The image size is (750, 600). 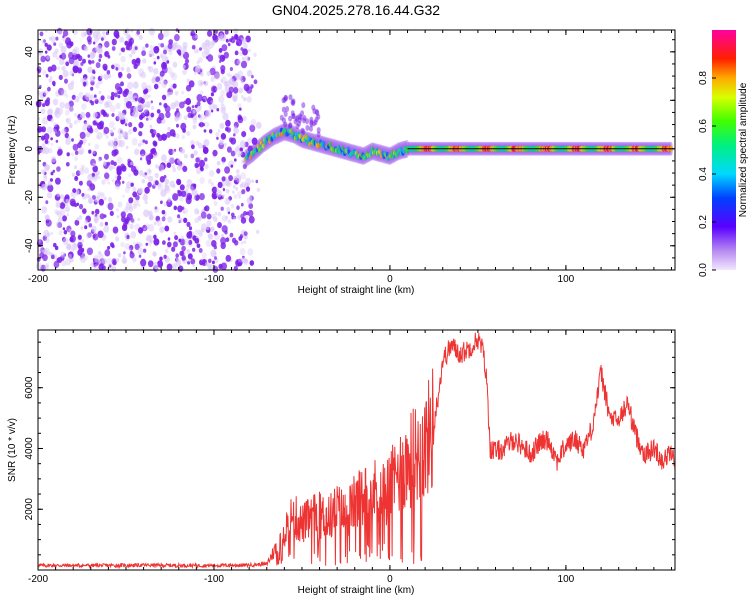 I want to click on y-tick-label: 6000, so click(x=29, y=387).